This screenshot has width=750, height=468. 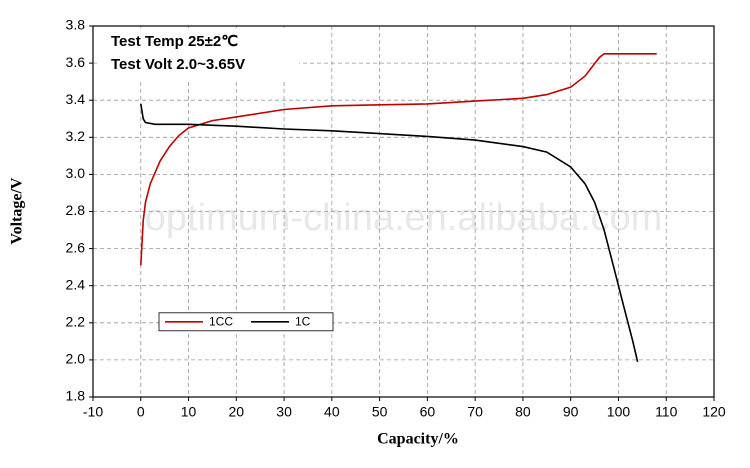 What do you see at coordinates (619, 412) in the screenshot?
I see `x-tick-label: 100` at bounding box center [619, 412].